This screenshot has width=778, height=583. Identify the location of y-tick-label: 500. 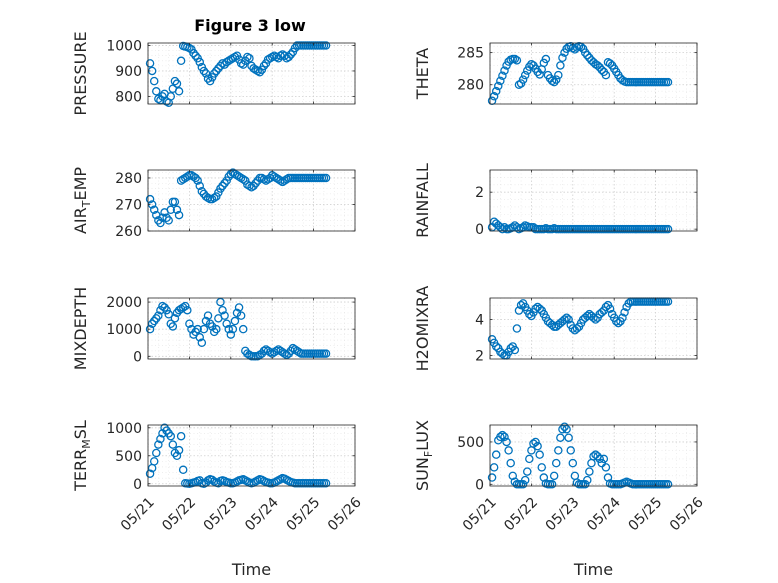
(128, 457).